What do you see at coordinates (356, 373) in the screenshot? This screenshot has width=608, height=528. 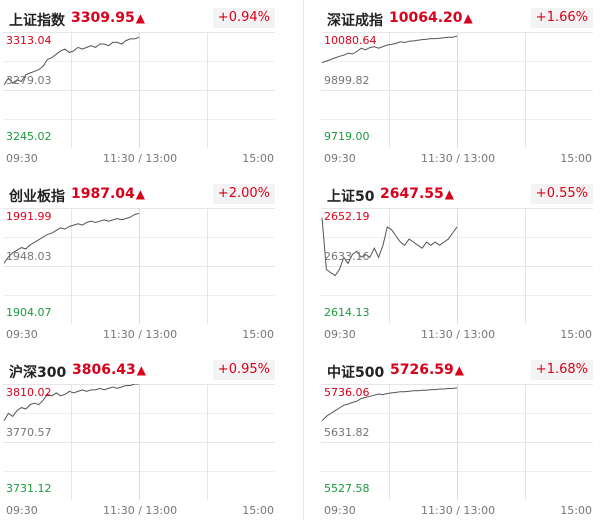 I see `index-name: 中证500` at bounding box center [356, 373].